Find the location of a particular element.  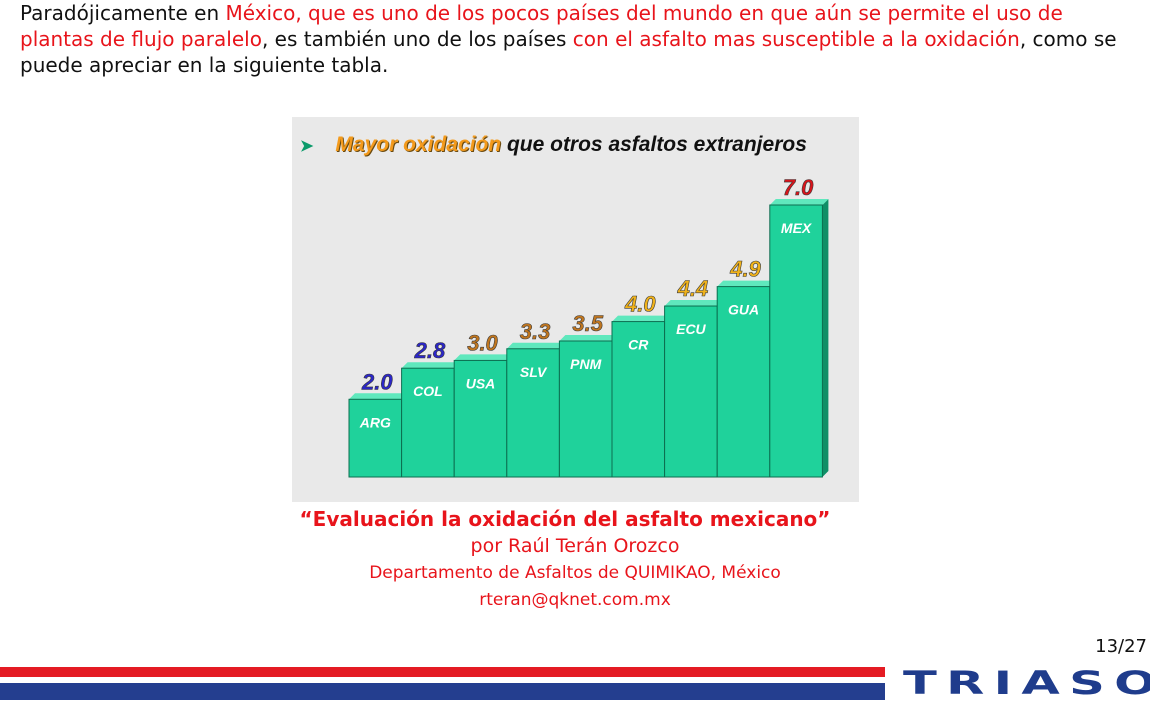

chart-title-accent: Mayor oxidación is located at coordinates (418, 144).